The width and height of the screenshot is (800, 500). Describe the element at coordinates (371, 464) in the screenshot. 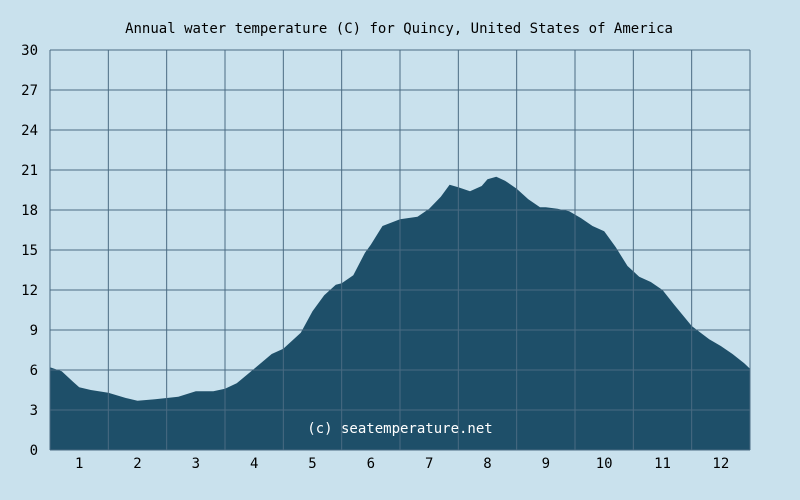

I see `x-tick-label: 6` at that location.